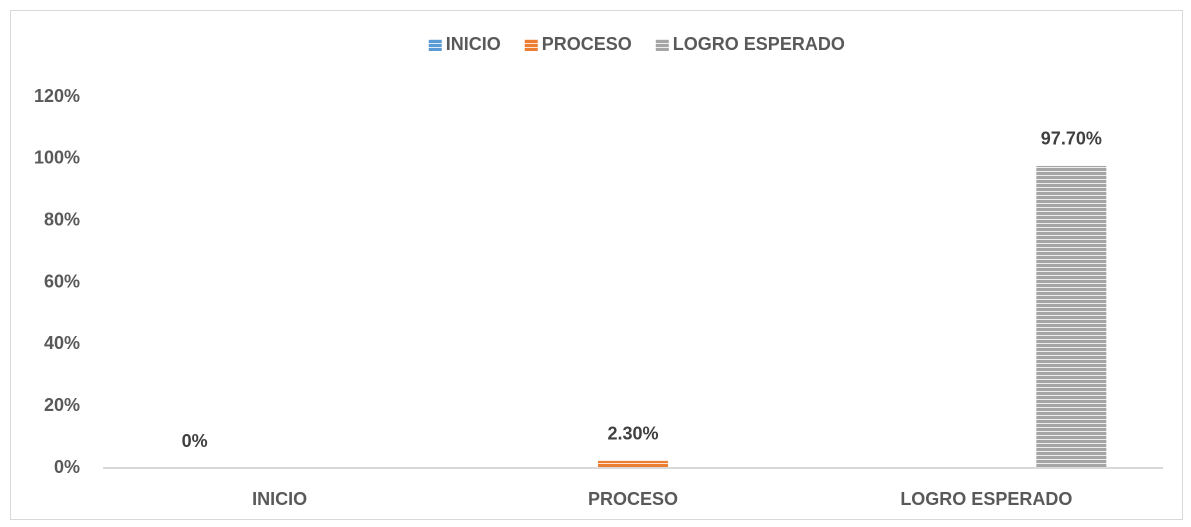 Image resolution: width=1191 pixels, height=527 pixels. What do you see at coordinates (587, 44) in the screenshot?
I see `legend-label: PROCESO` at bounding box center [587, 44].